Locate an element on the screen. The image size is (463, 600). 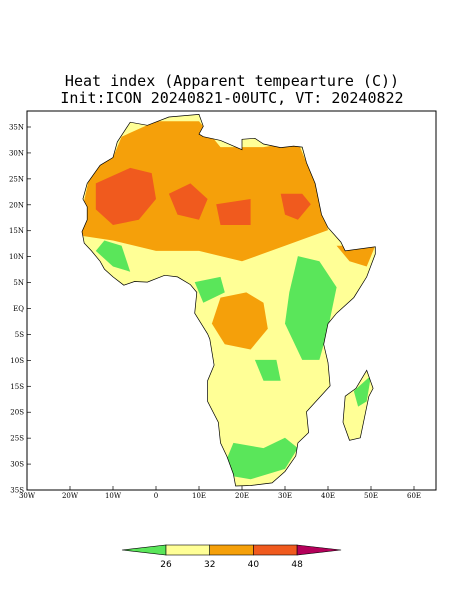
lat-label: 25S is located at coordinates (17, 439).